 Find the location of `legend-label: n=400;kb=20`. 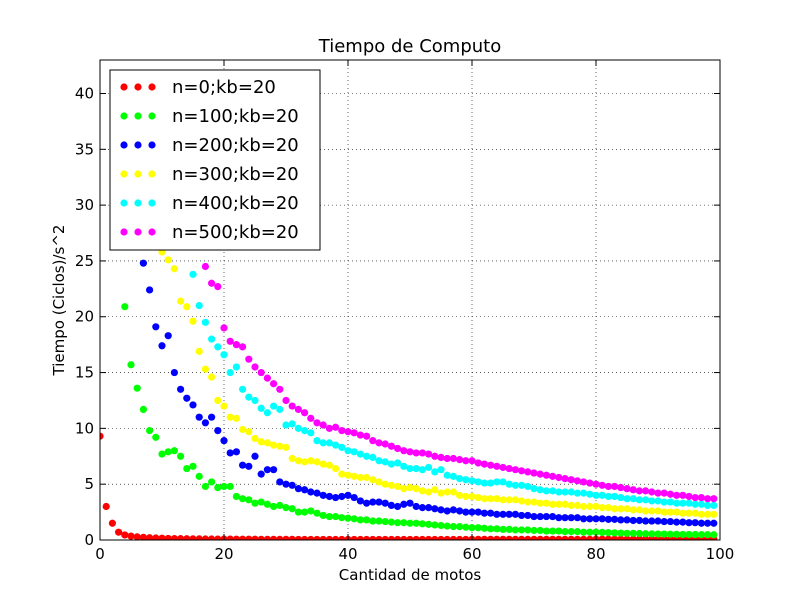

legend-label: n=400;kb=20 is located at coordinates (235, 203).